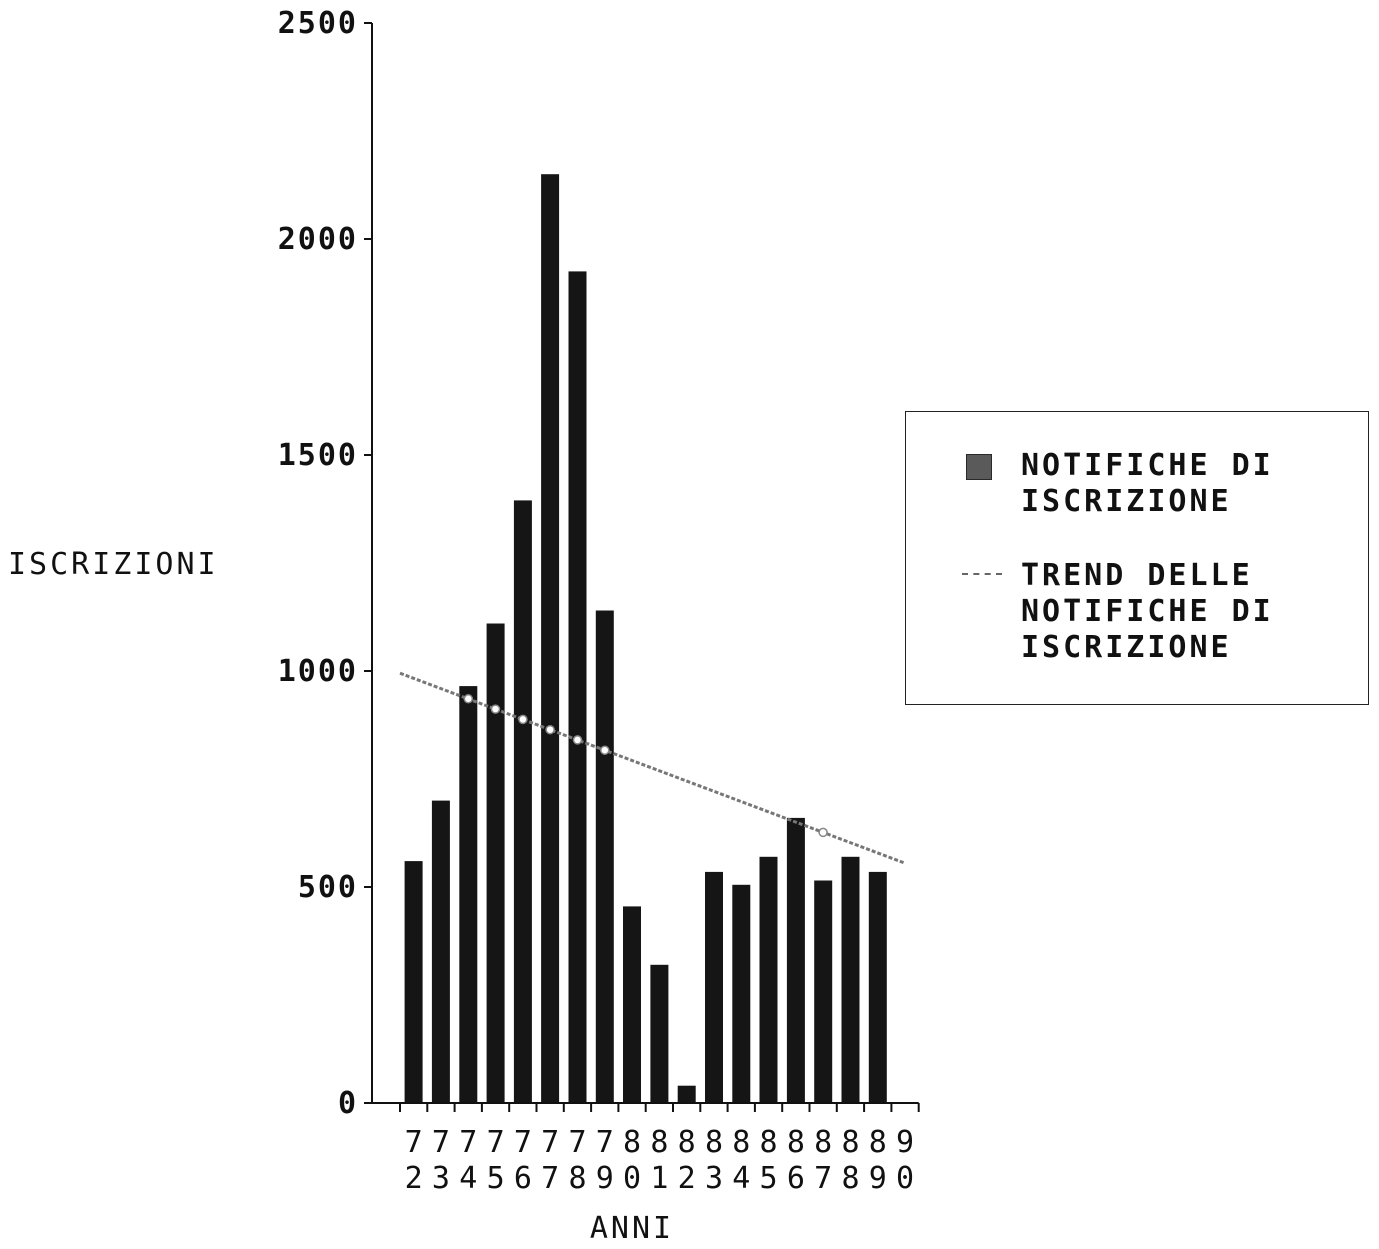  What do you see at coordinates (318, 455) in the screenshot?
I see `y-tick-label-1500: 1500` at bounding box center [318, 455].